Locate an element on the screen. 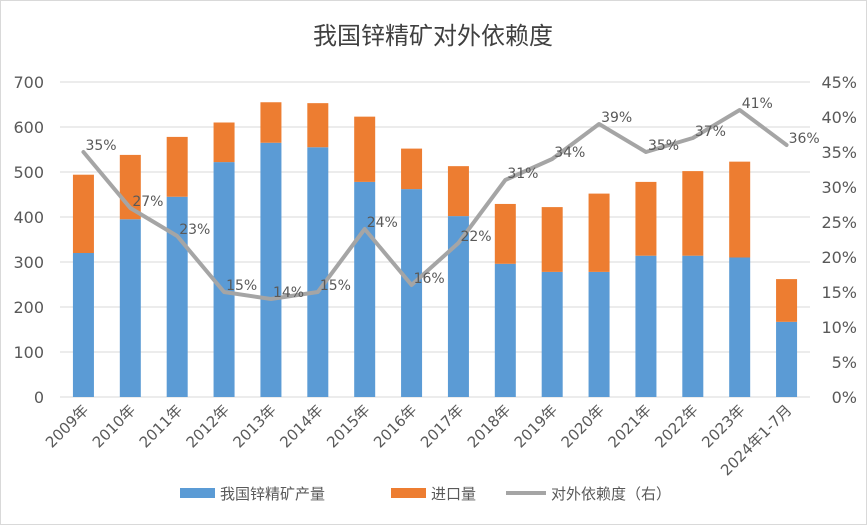 The height and width of the screenshot is (529, 867). y-right-tick-label: 40% is located at coordinates (839, 117).